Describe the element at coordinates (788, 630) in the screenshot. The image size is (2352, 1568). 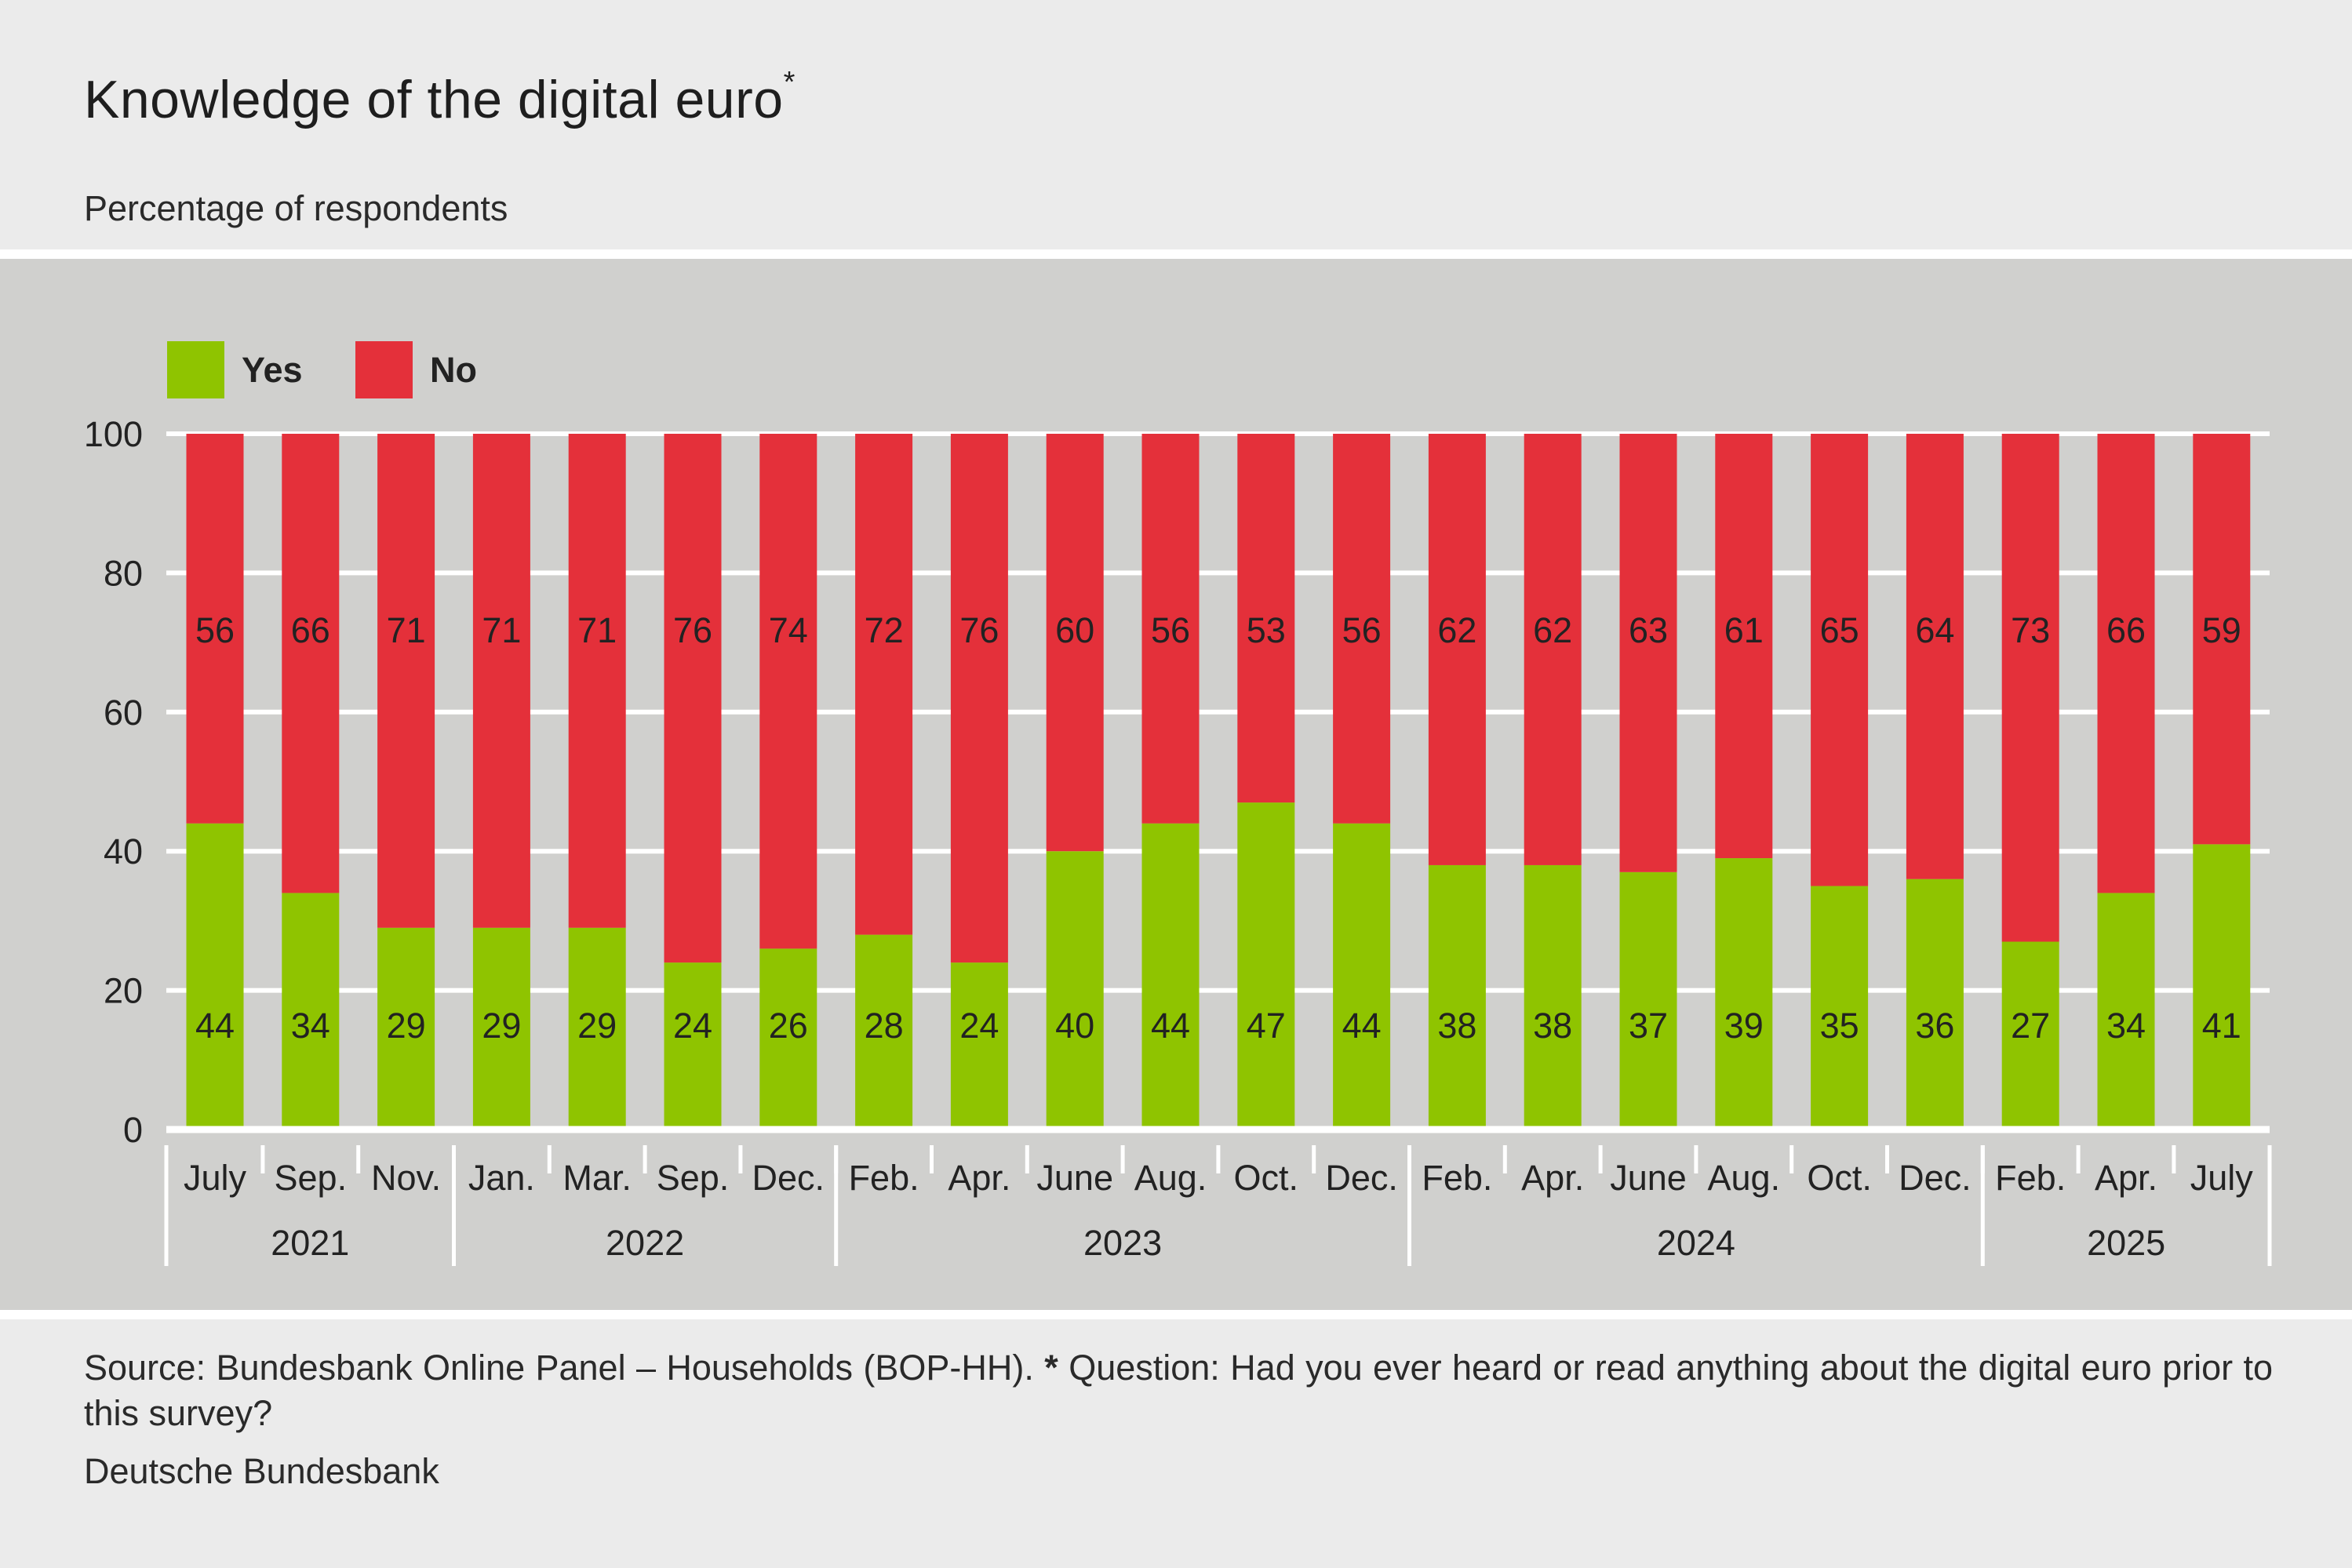
I see `data-label-no: 74` at that location.